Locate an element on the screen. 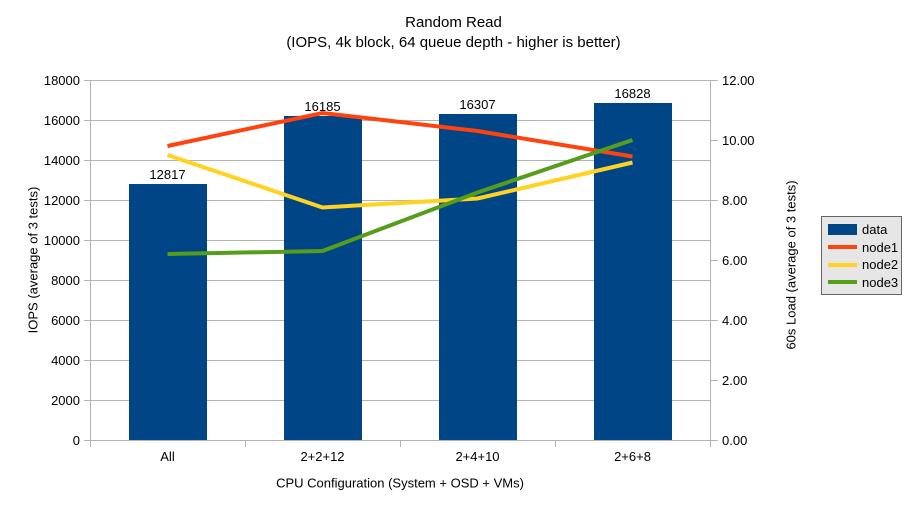 The height and width of the screenshot is (510, 907). left-axis-title: IOPS (average of 3 tests) is located at coordinates (33, 260).